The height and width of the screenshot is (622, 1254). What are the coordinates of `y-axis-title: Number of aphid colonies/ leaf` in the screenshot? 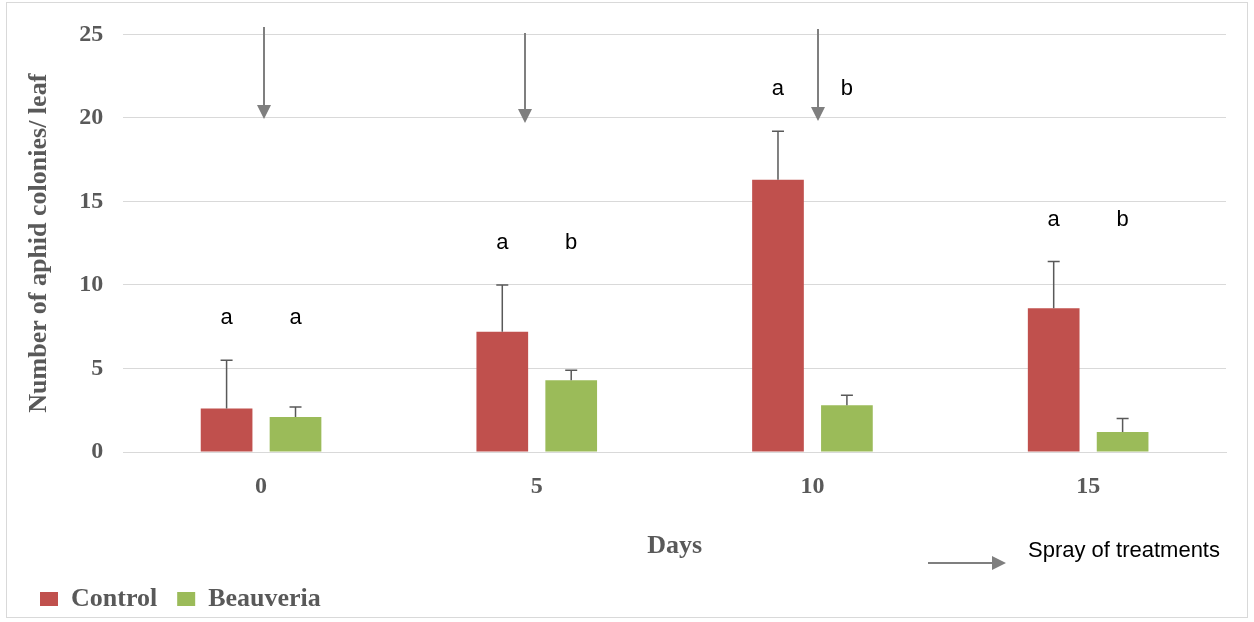 It's located at (38, 243).